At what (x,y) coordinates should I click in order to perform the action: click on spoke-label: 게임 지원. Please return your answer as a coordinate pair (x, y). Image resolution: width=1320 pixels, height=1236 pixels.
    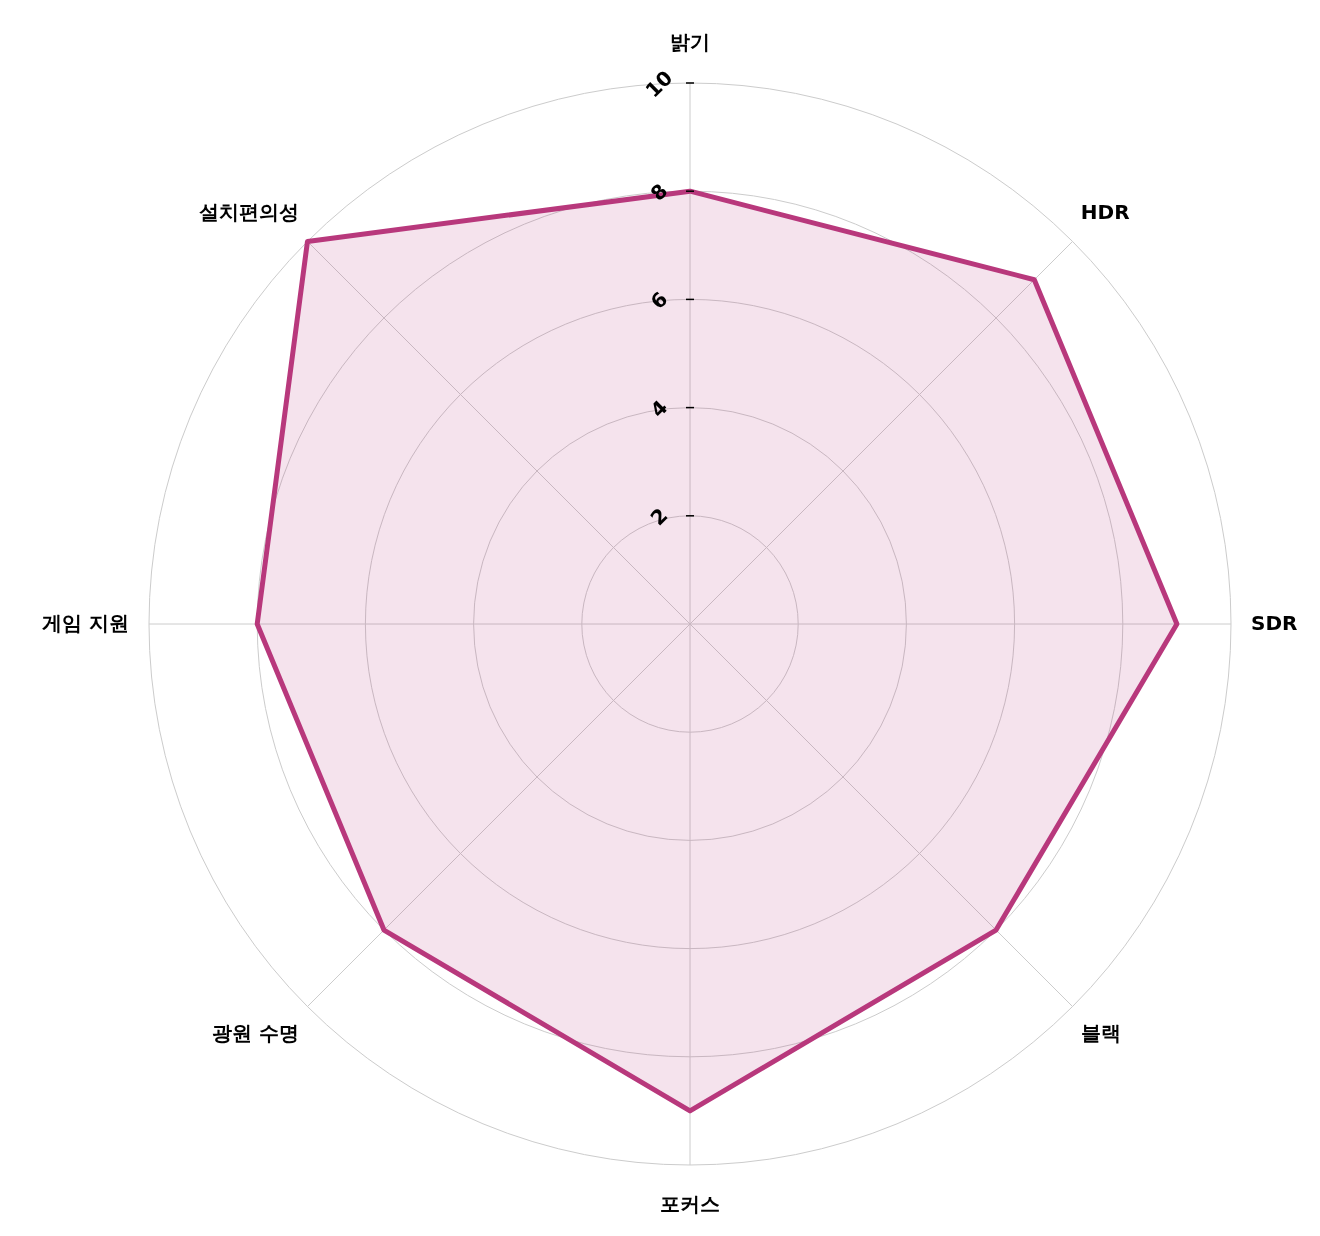
    Looking at the image, I should click on (85, 622).